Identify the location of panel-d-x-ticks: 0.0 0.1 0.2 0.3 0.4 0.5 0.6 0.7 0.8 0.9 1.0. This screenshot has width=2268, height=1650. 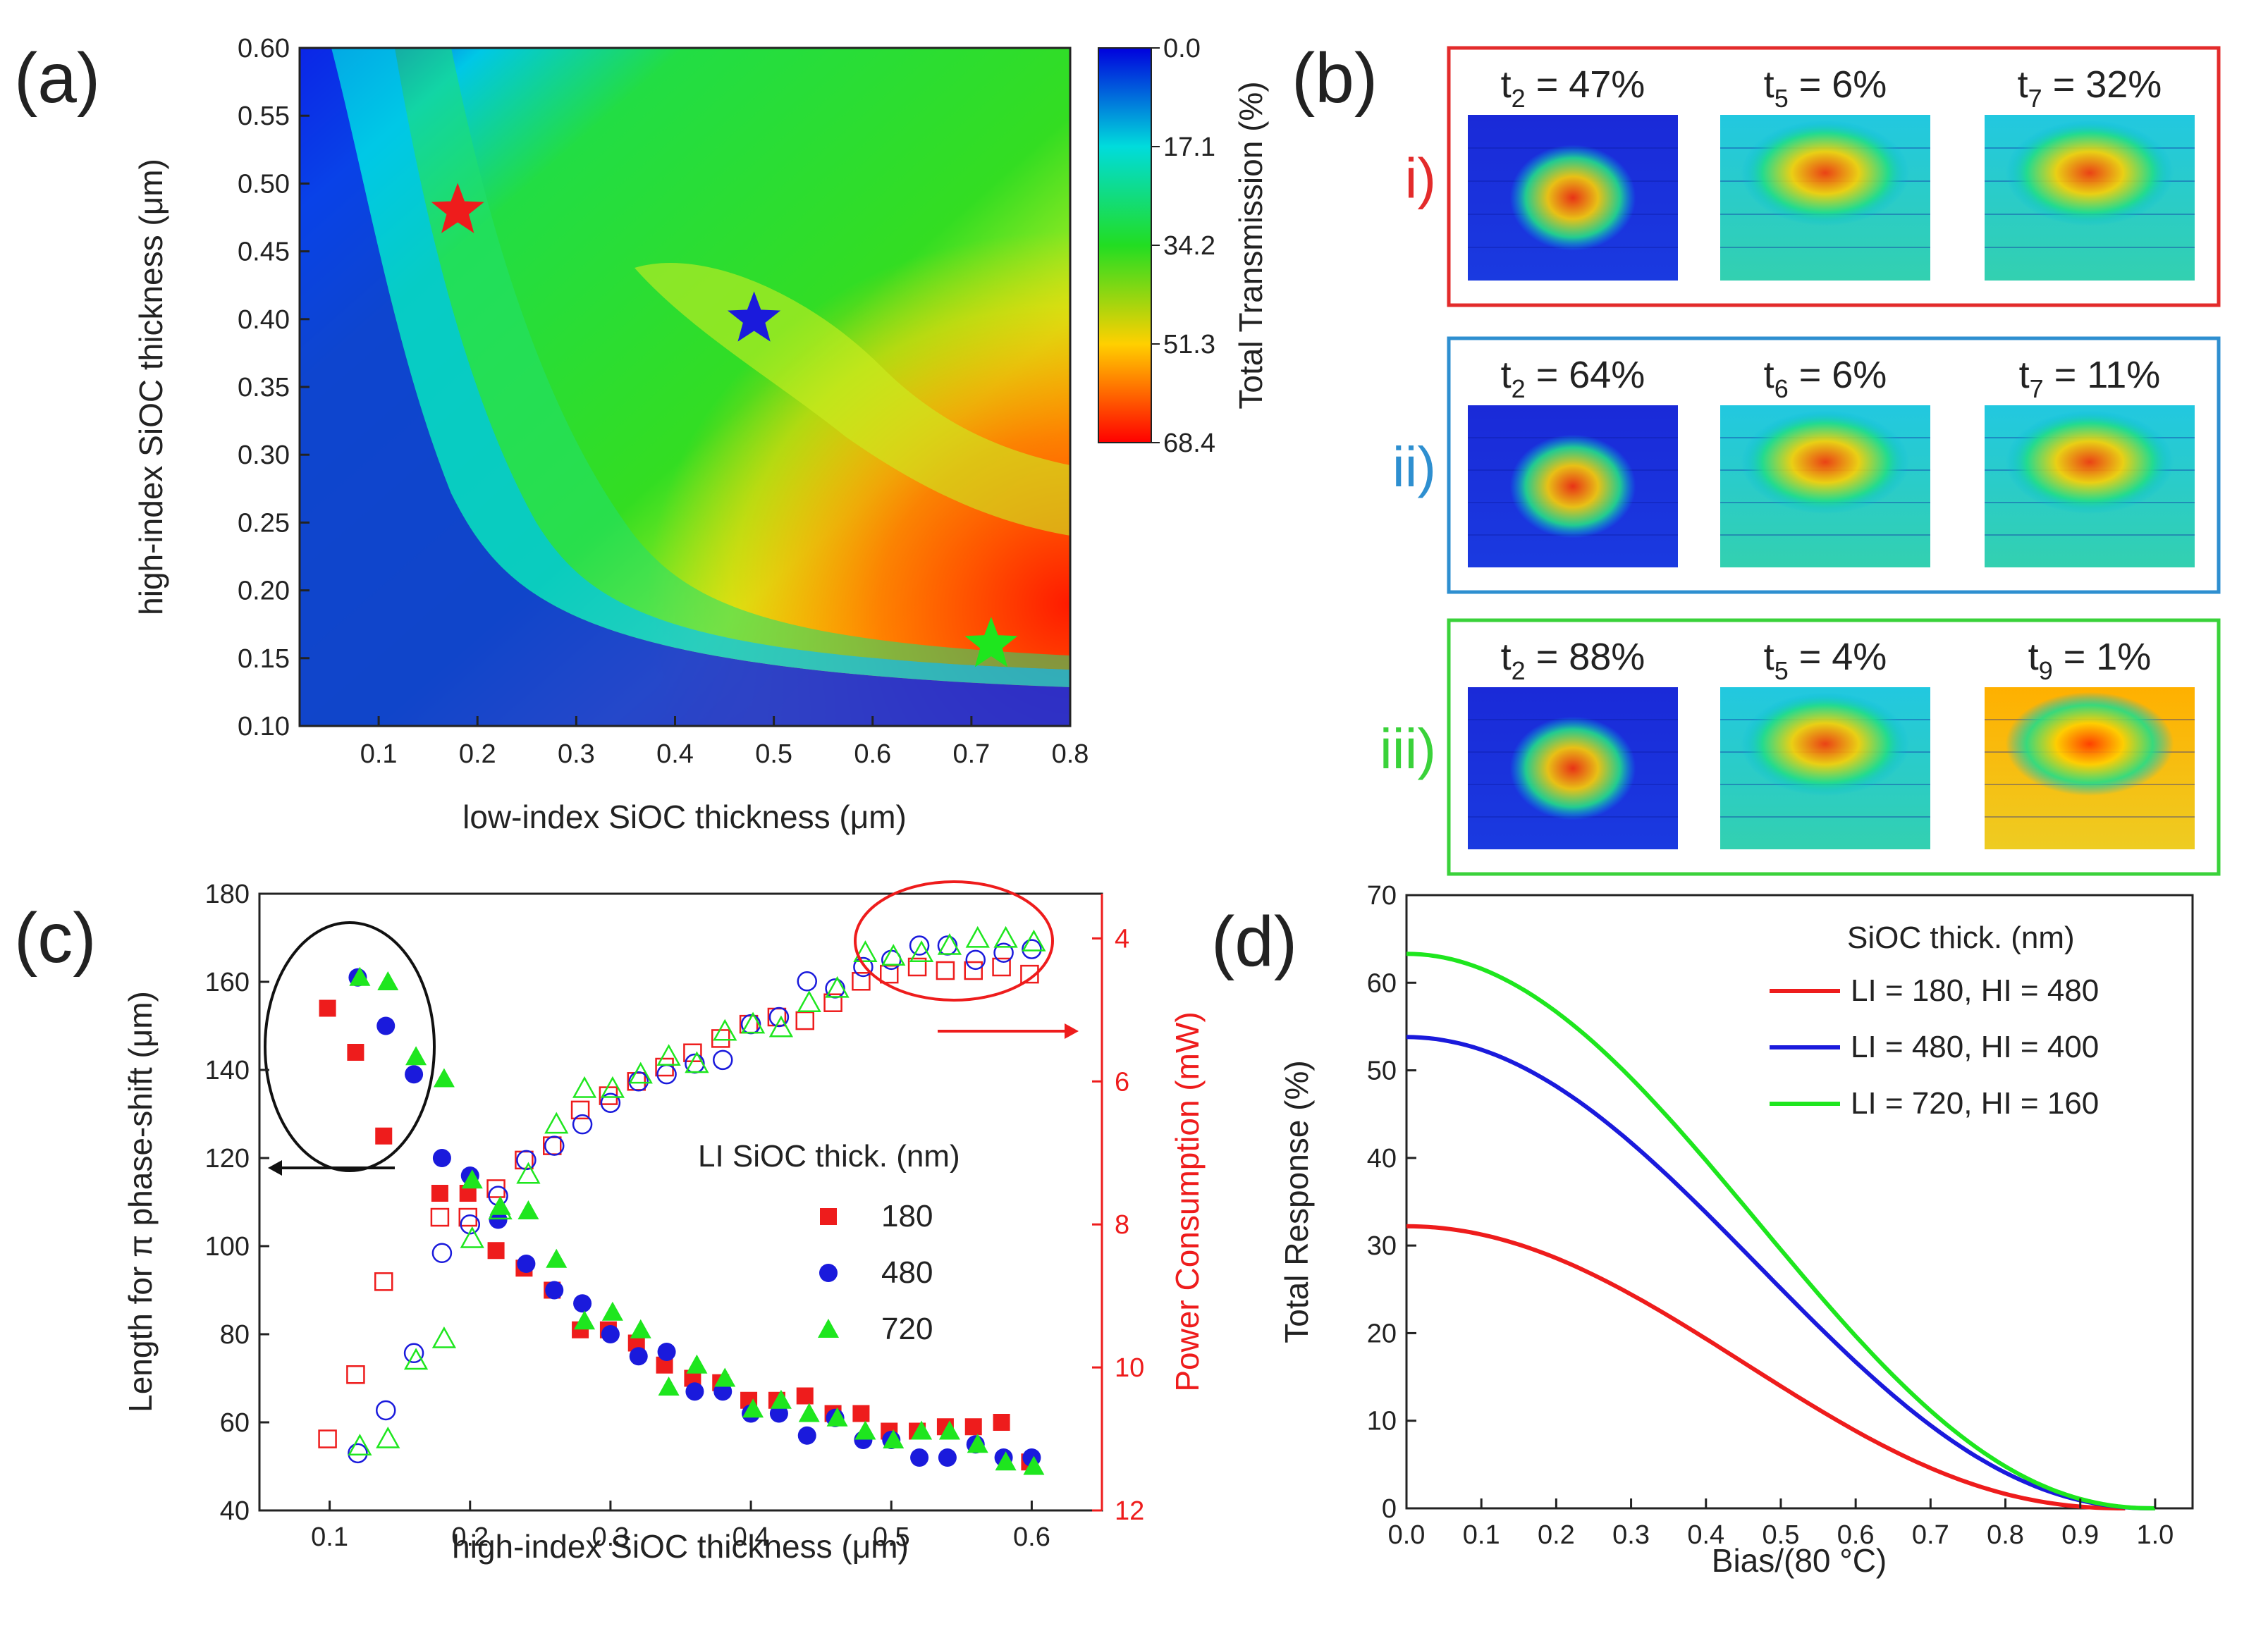
(1781, 1524).